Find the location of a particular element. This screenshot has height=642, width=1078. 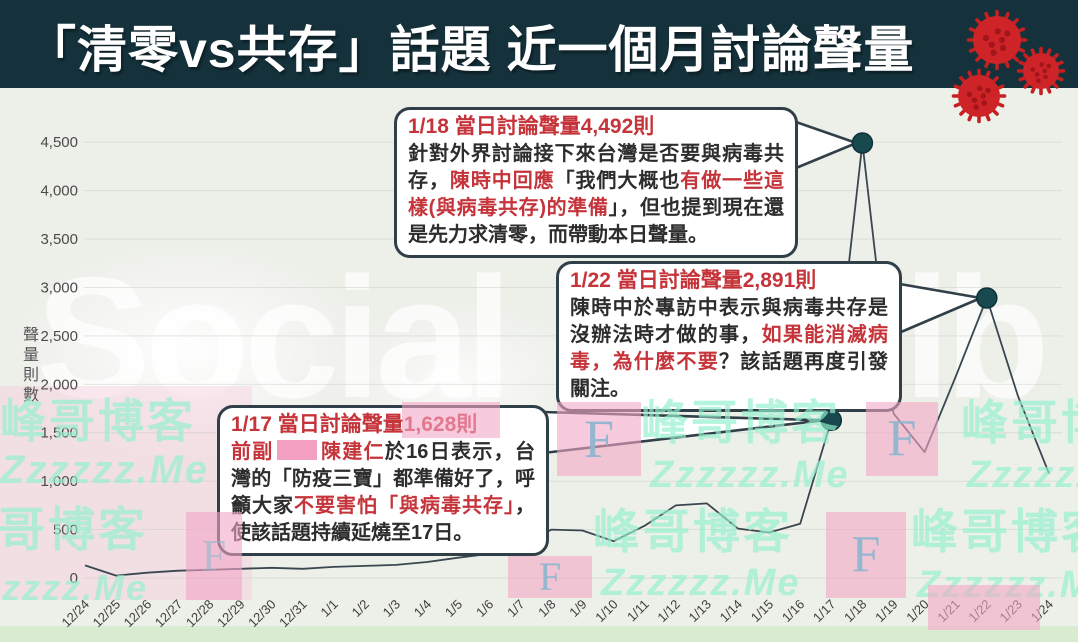

x-tick-label: 1/16 is located at coordinates (793, 611).